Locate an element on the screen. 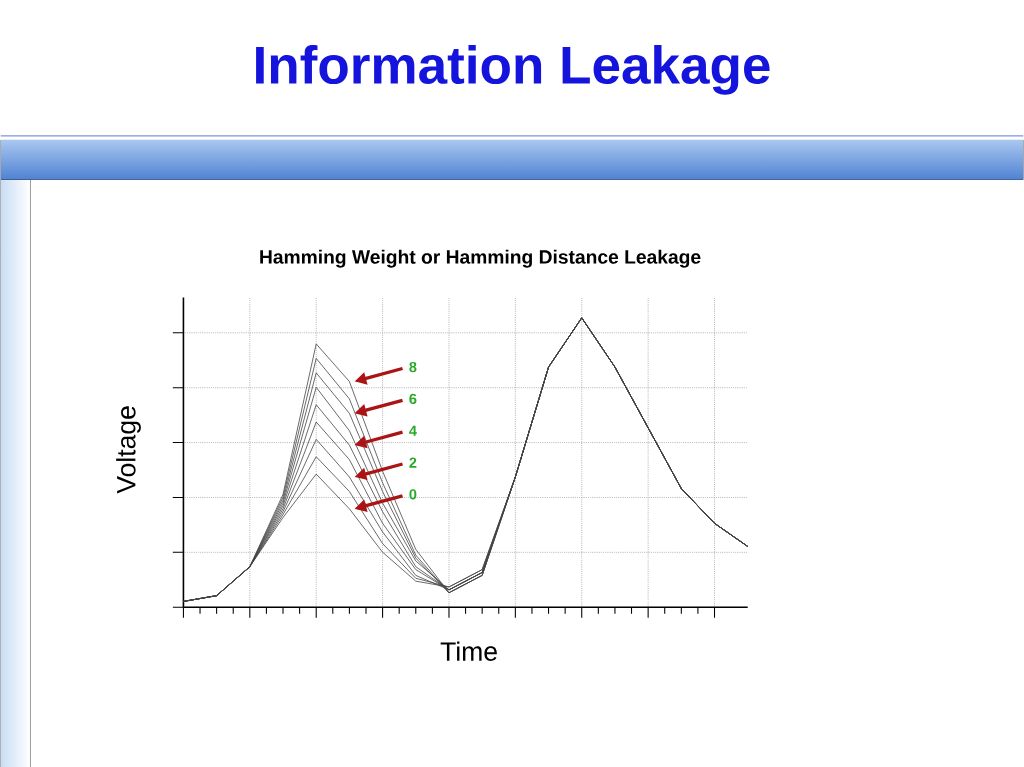 Image resolution: width=1024 pixels, height=767 pixels. annotation: 8 is located at coordinates (413, 367).